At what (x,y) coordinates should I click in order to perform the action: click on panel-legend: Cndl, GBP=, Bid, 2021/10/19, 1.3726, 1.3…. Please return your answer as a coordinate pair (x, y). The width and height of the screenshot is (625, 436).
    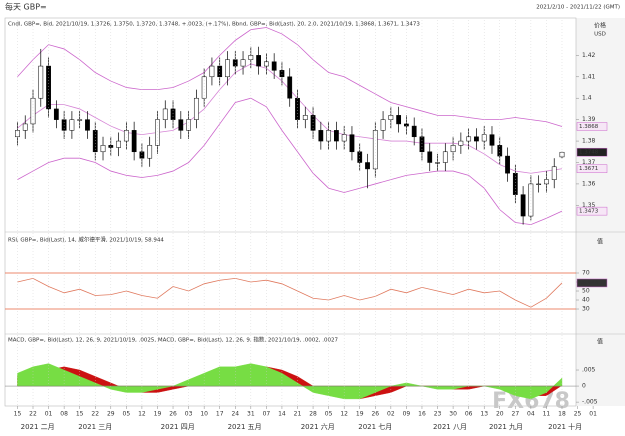
    Looking at the image, I should click on (214, 25).